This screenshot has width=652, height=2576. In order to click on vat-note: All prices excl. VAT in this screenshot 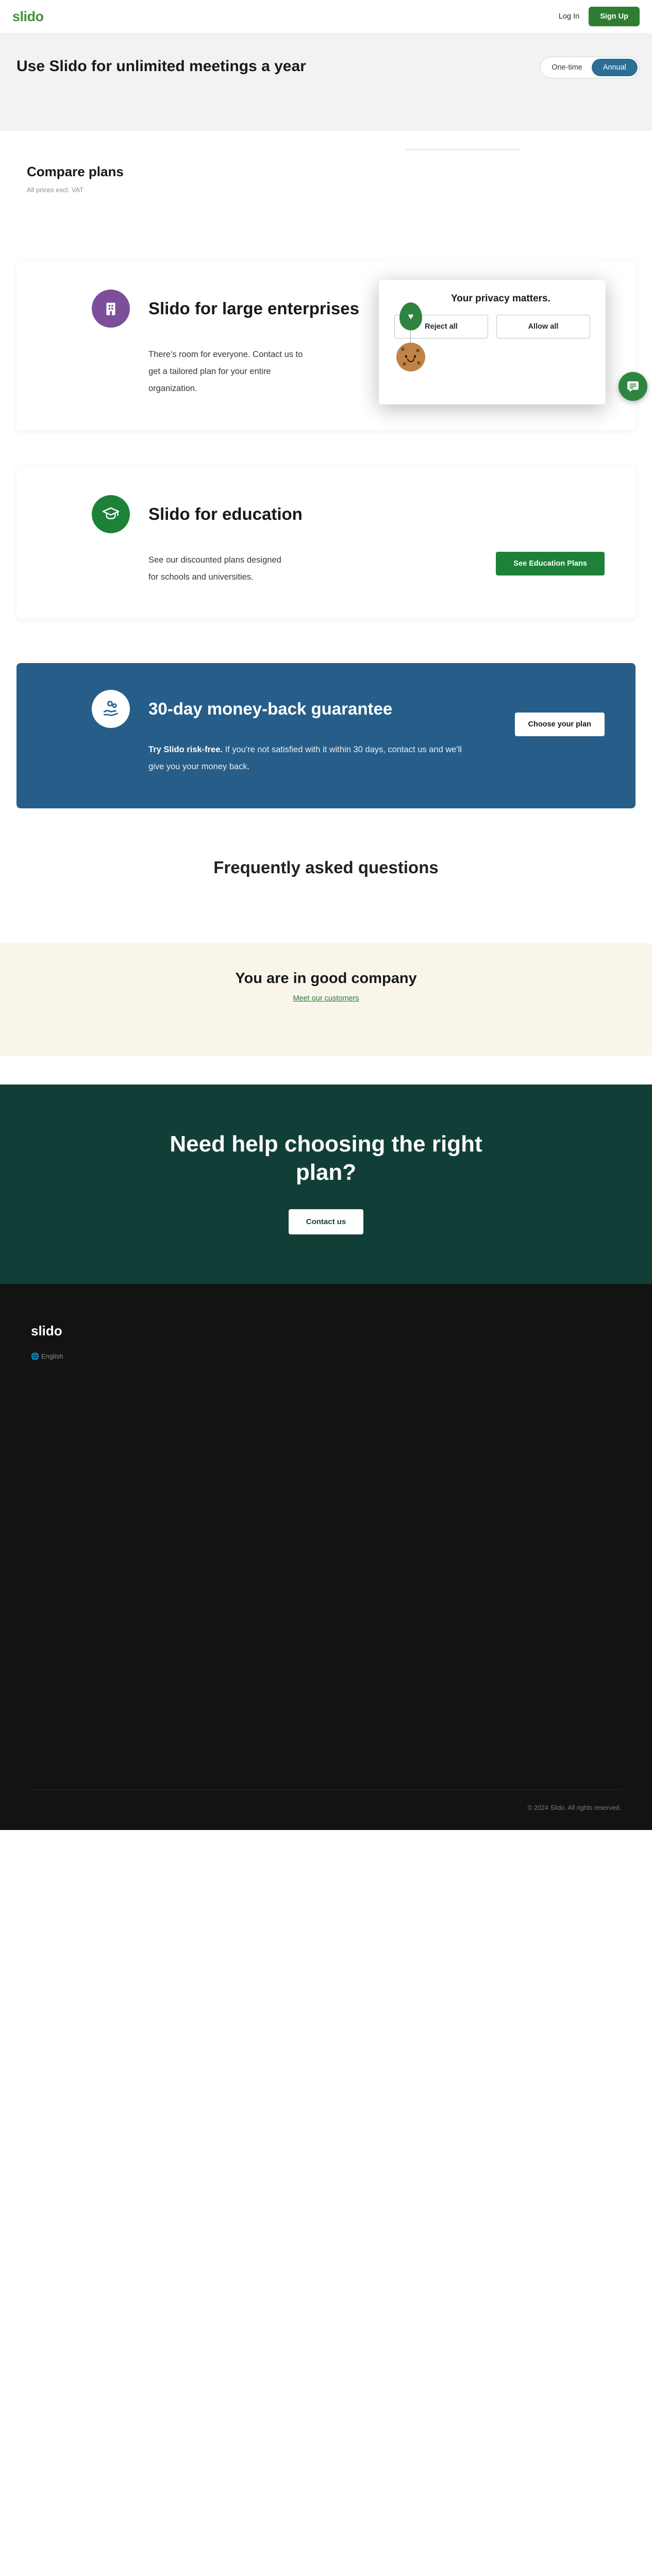, I will do `click(56, 190)`.